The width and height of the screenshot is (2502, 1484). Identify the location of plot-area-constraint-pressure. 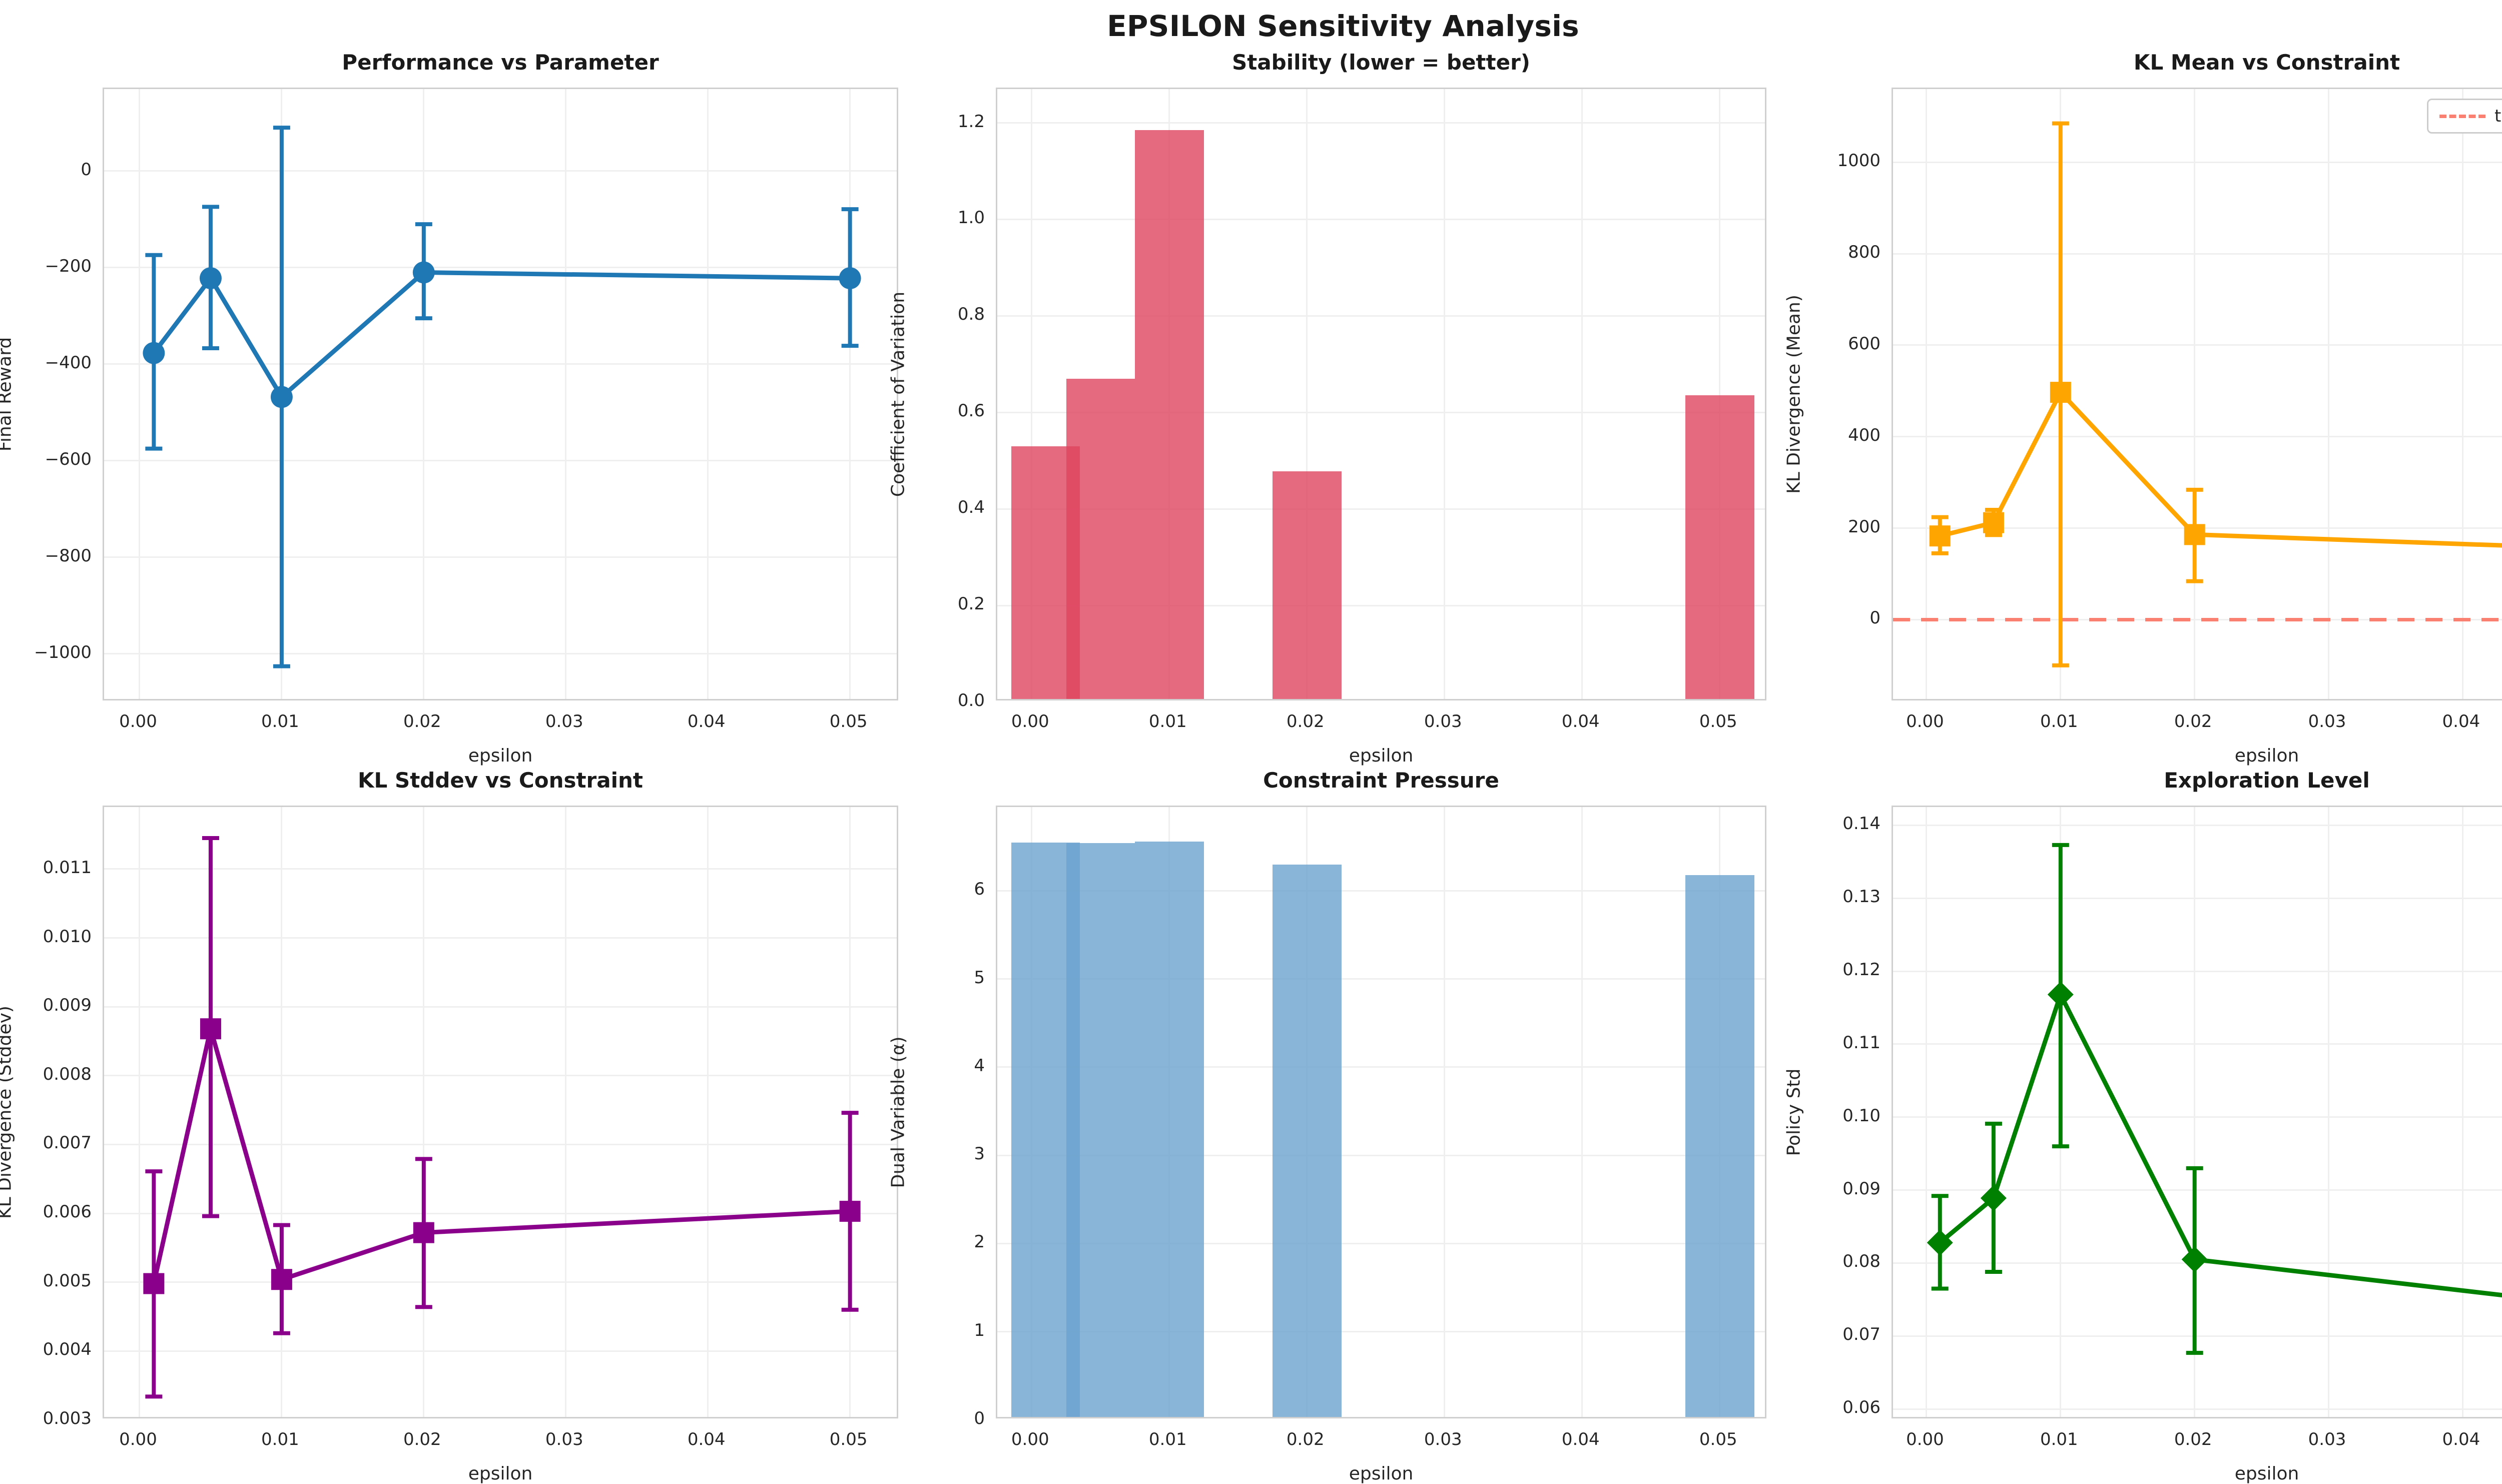
(1381, 1112).